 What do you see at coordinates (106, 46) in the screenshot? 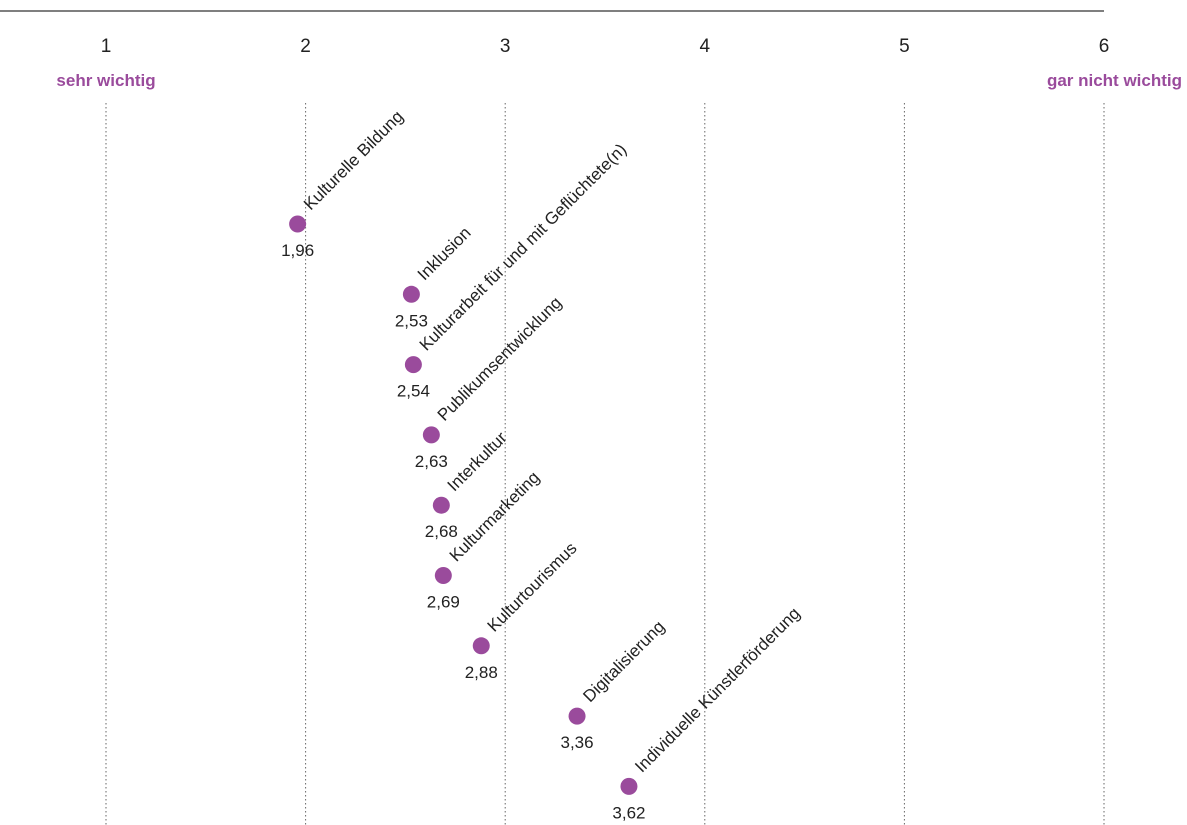
I see `x-tick-label-1: 1` at bounding box center [106, 46].